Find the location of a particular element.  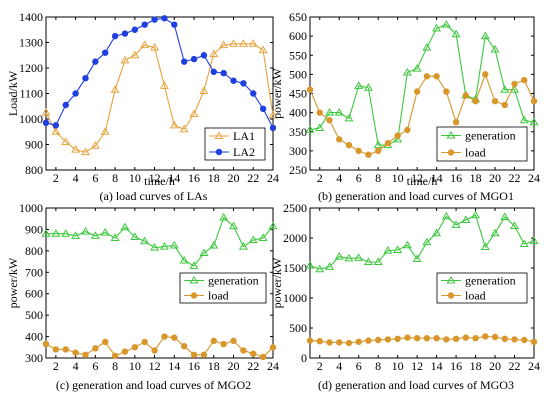

y-tick-label: 700 is located at coordinates (34, 272).